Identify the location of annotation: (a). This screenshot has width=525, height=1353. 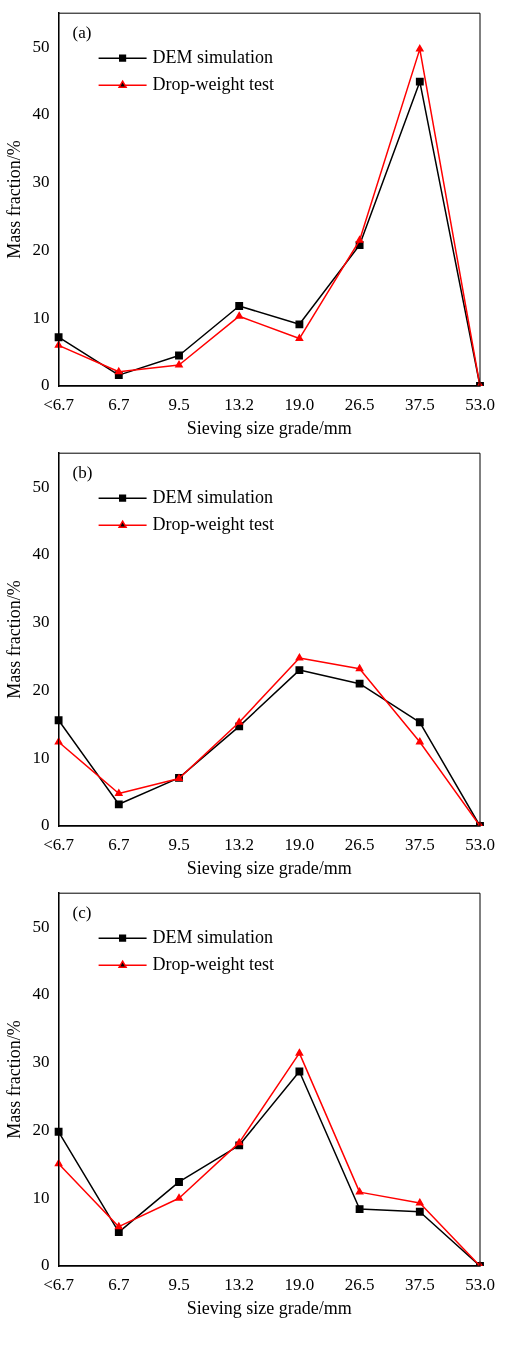
(82, 33).